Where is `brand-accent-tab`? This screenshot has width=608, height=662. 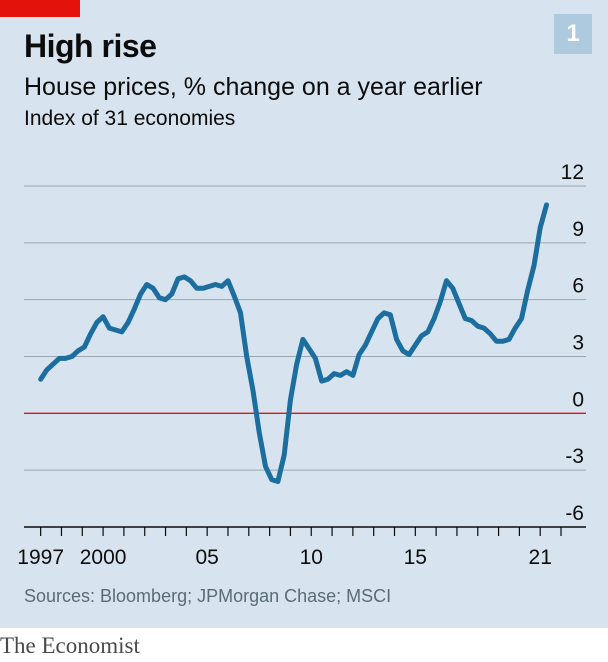 brand-accent-tab is located at coordinates (40, 8).